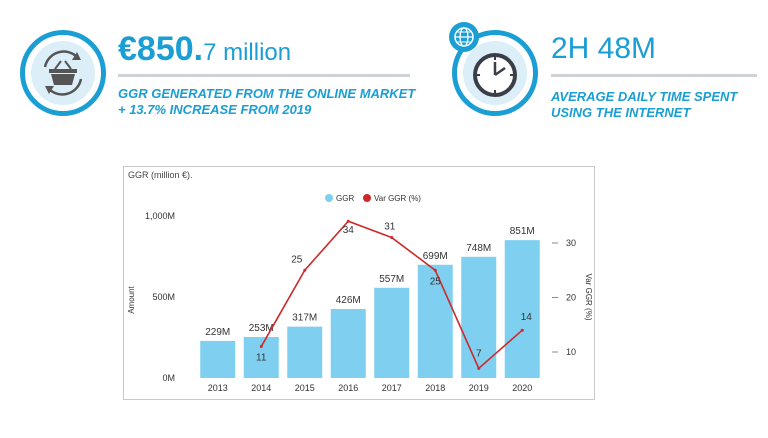  What do you see at coordinates (160, 216) in the screenshot?
I see `y-tick-label: 1,000M` at bounding box center [160, 216].